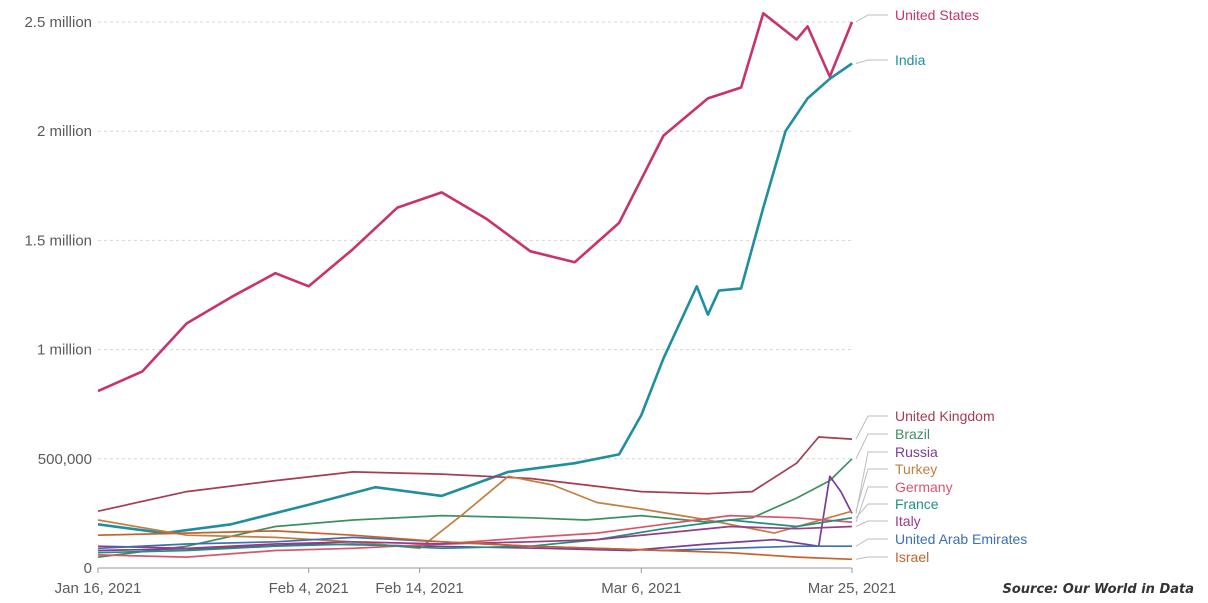  Describe the element at coordinates (916, 452) in the screenshot. I see `legend-label: Russia` at that location.